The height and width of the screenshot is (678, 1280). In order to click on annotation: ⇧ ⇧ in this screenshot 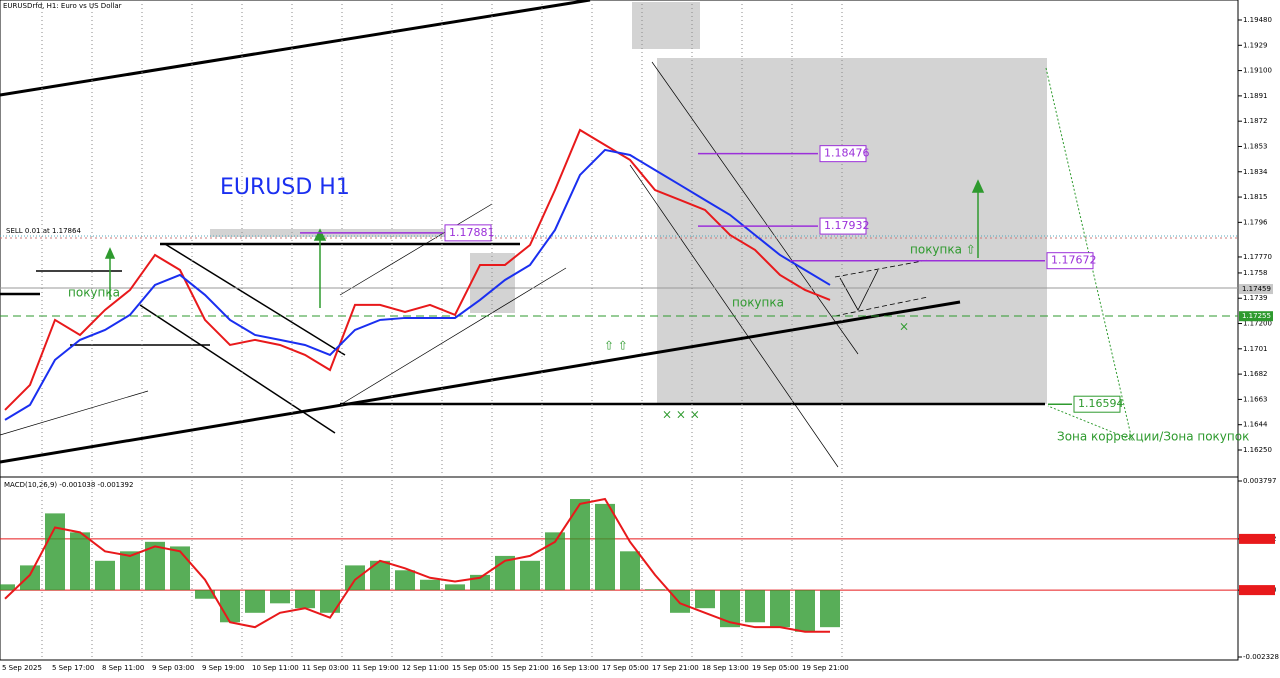, I will do `click(616, 346)`.